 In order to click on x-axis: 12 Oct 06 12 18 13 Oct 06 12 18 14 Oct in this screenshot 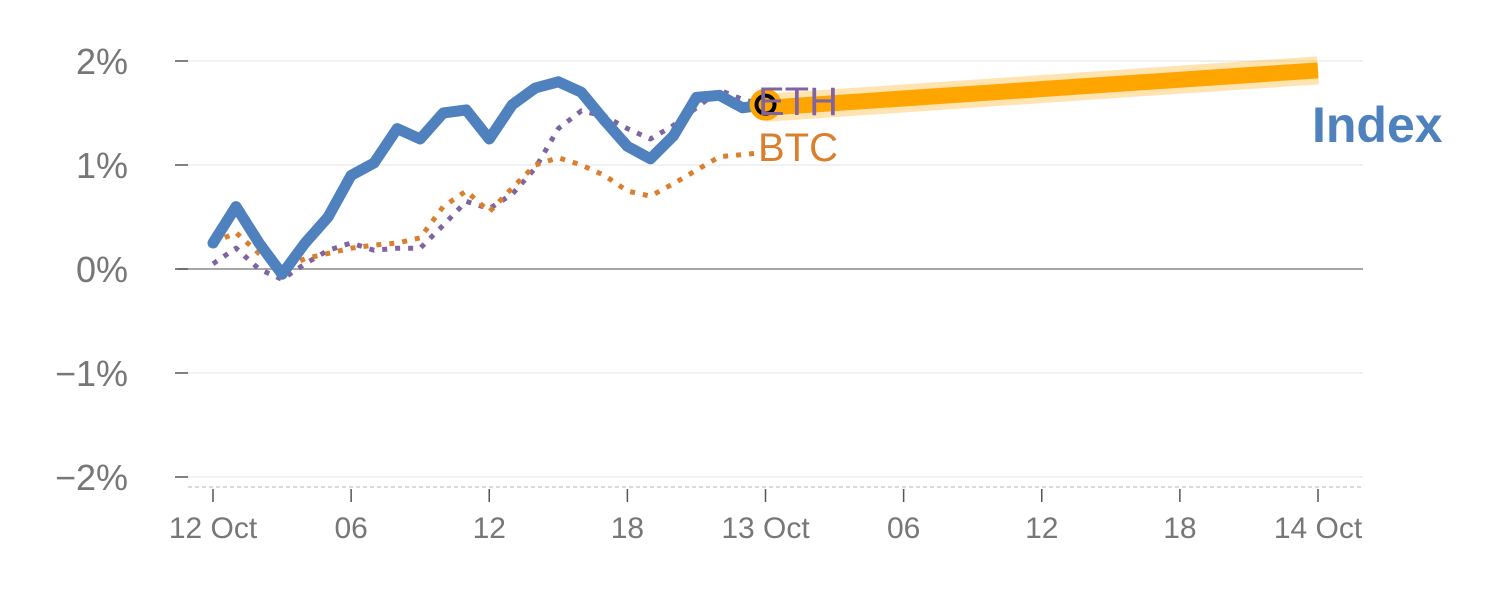, I will do `click(766, 515)`.